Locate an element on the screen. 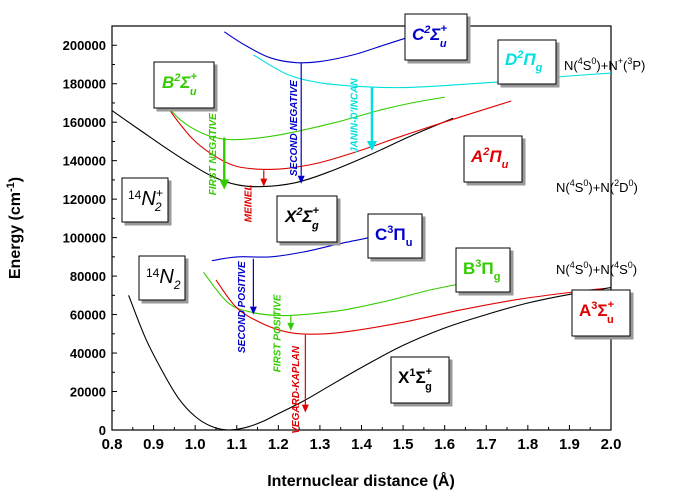  transition-label: SECOND POSITIVE is located at coordinates (242, 307).